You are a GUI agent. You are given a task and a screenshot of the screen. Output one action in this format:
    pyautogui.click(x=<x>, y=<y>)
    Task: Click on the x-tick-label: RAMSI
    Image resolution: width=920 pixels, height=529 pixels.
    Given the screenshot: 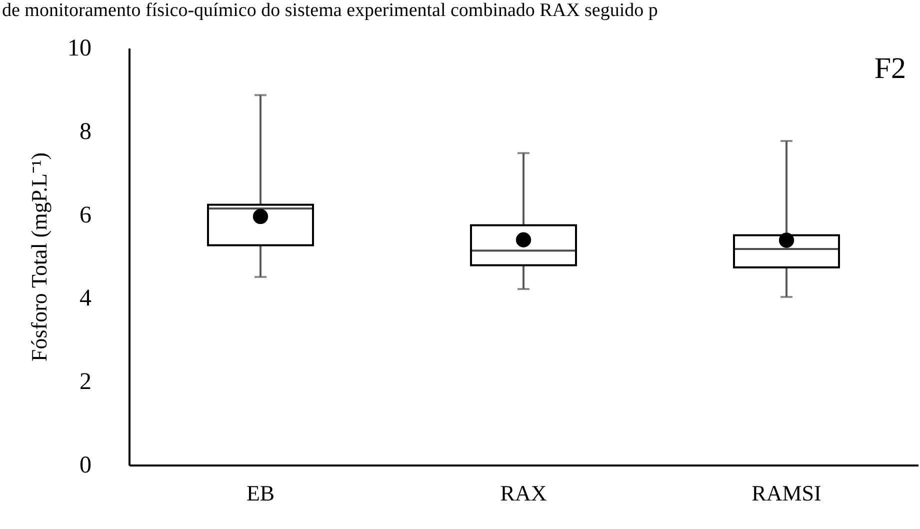 What is the action you would take?
    pyautogui.click(x=787, y=493)
    